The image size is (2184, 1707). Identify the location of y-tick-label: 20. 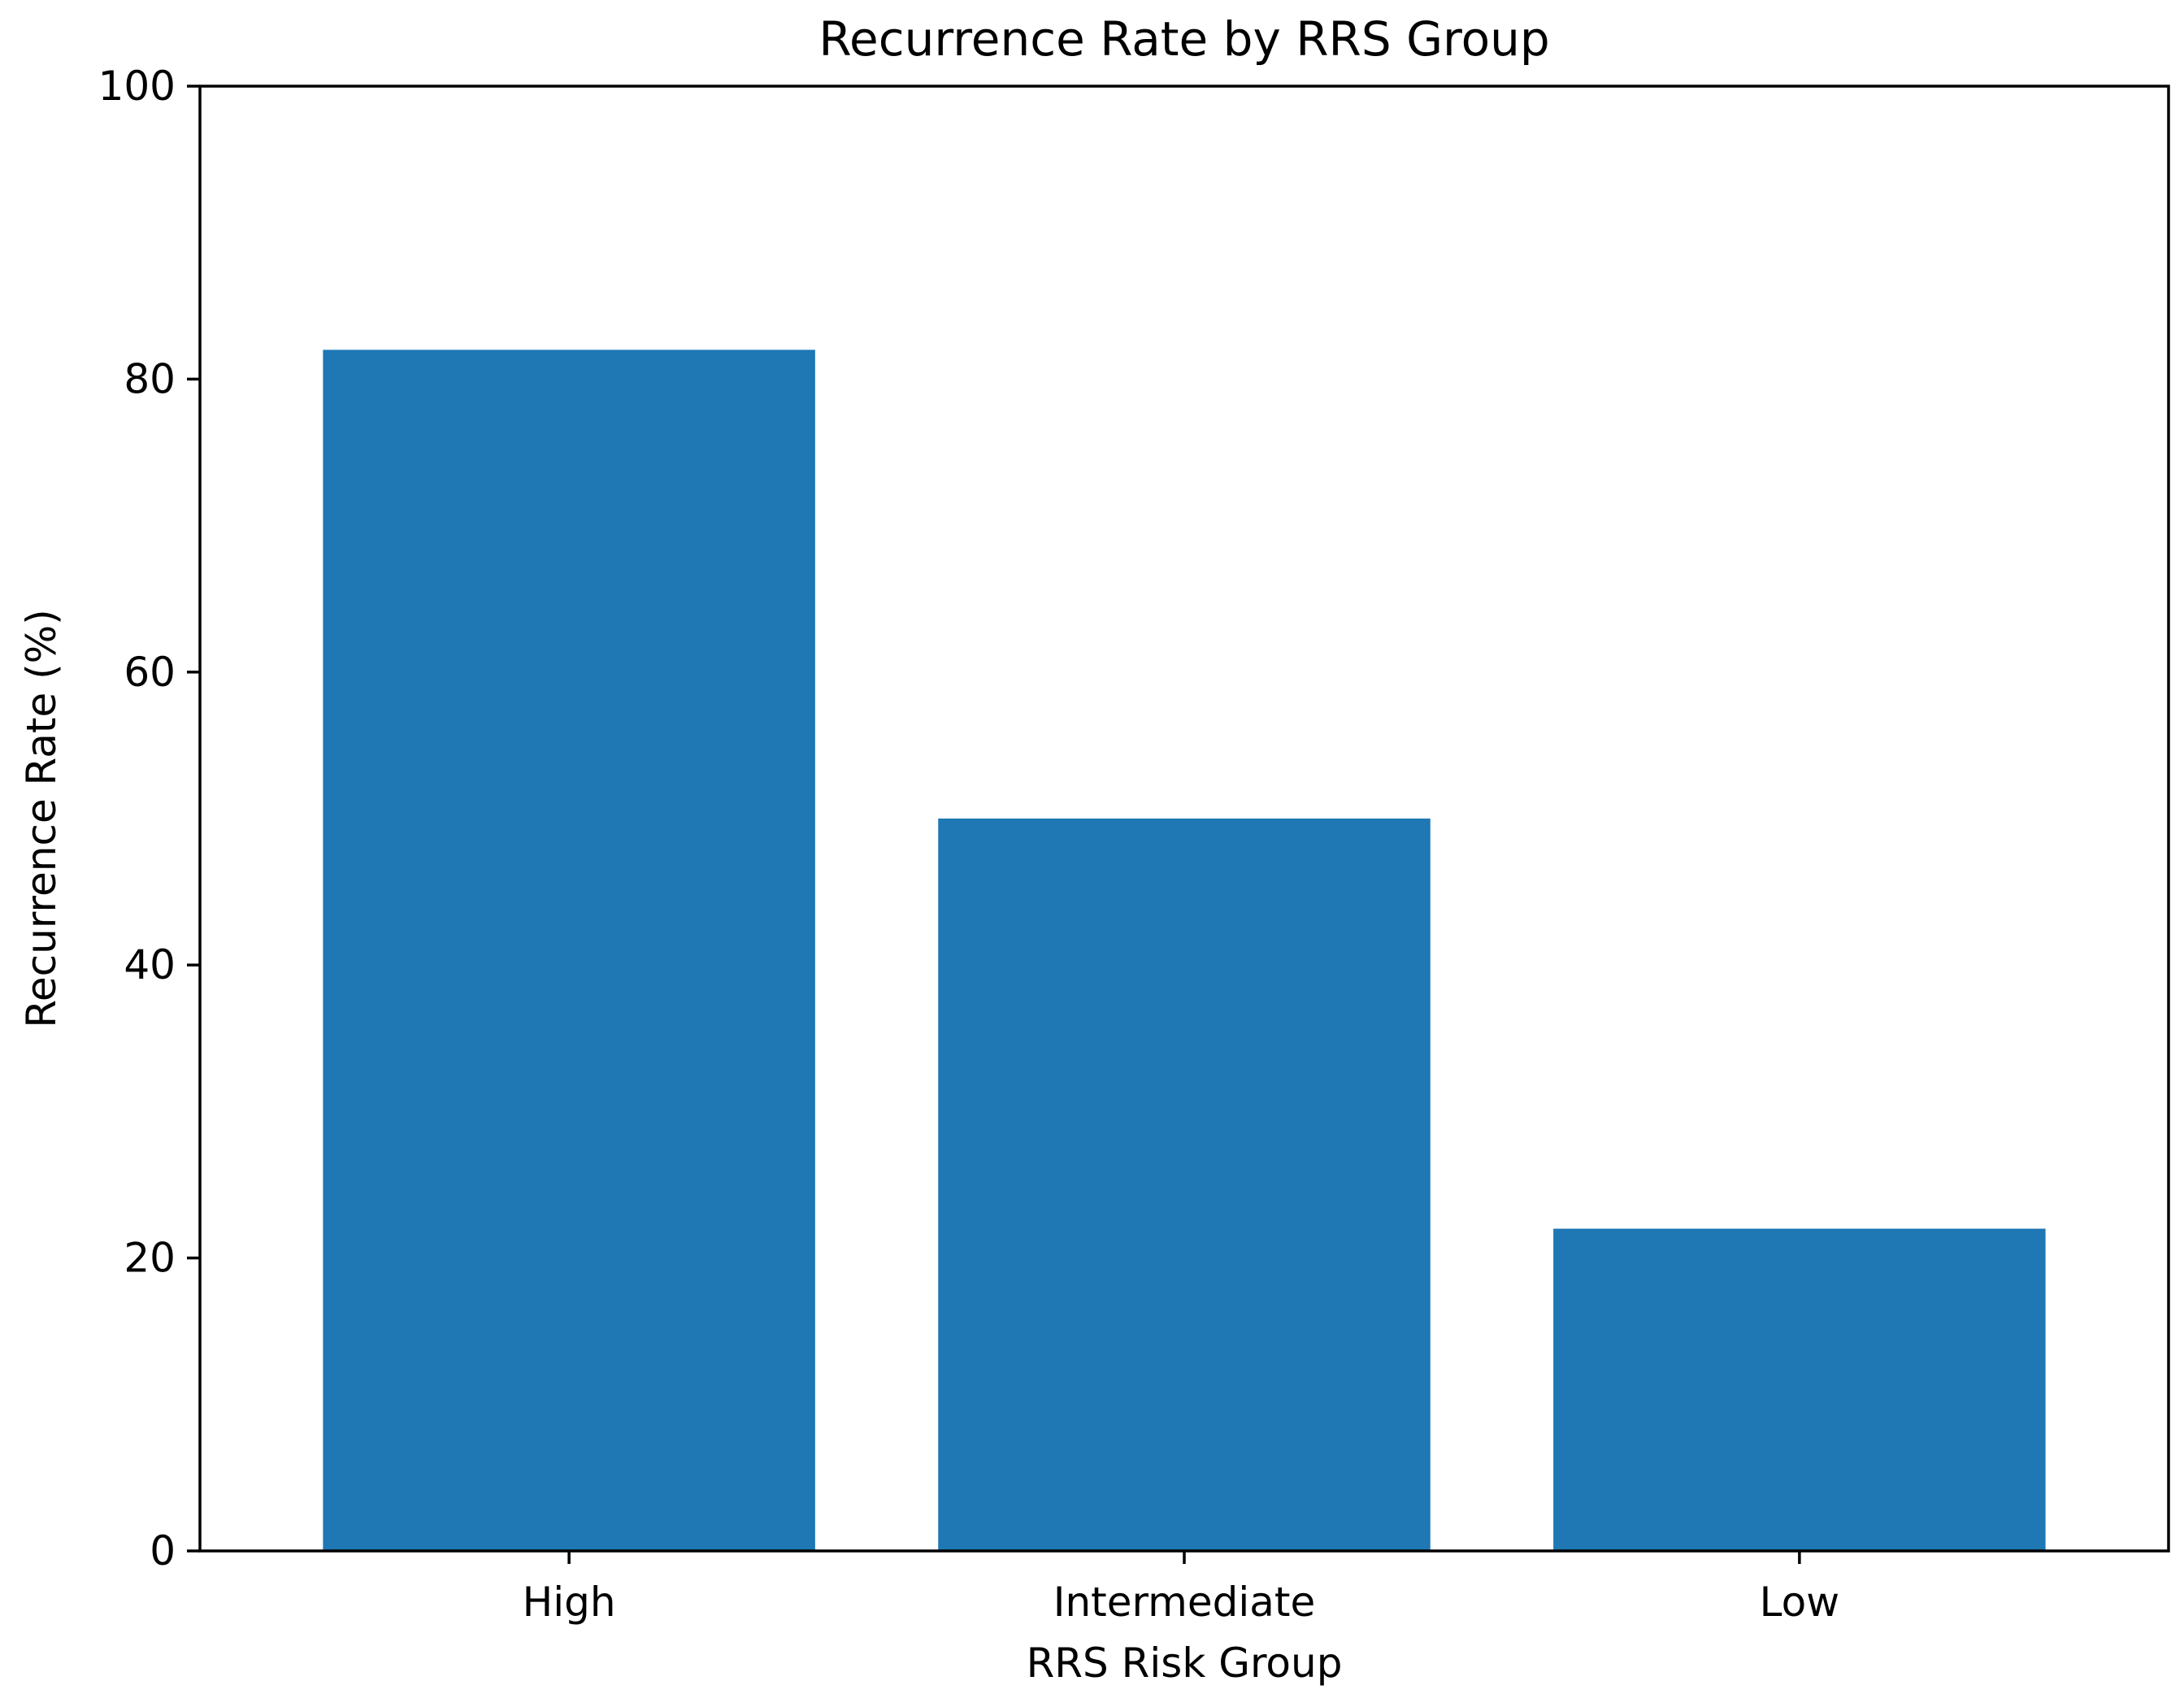
(150, 1258).